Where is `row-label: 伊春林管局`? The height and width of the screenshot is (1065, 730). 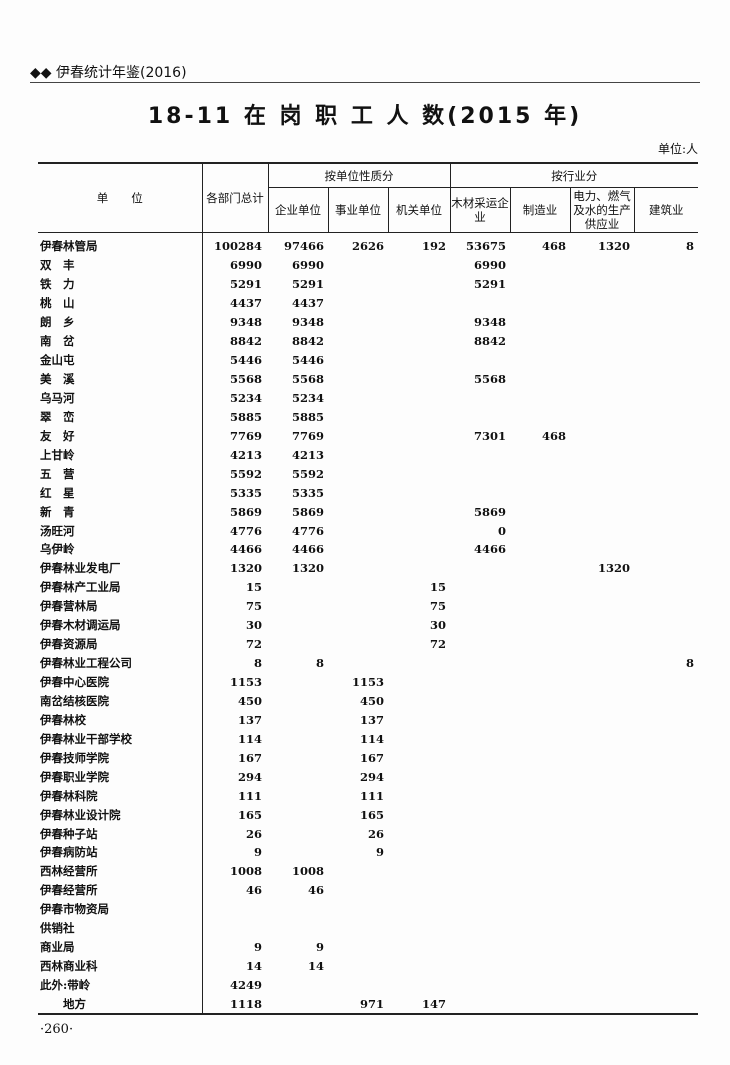 row-label: 伊春林管局 is located at coordinates (120, 244).